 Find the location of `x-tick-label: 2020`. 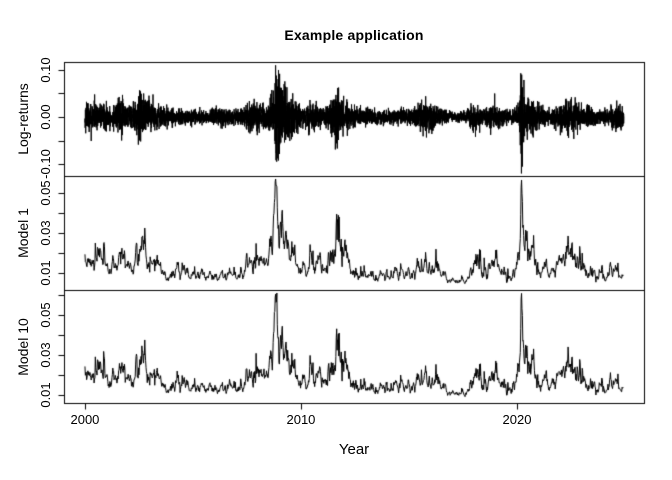

x-tick-label: 2020 is located at coordinates (517, 419).